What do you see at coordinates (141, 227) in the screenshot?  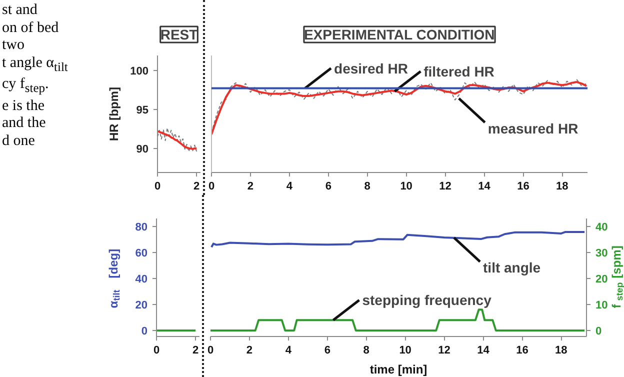 I see `y-tick-label: 80` at bounding box center [141, 227].